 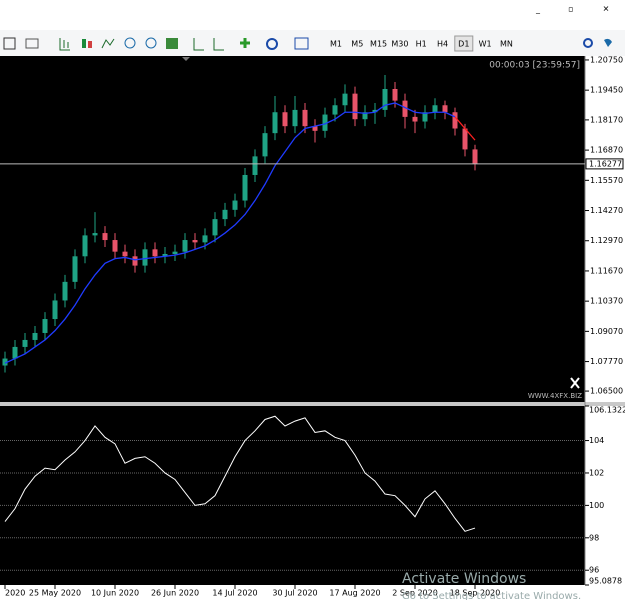 I want to click on y-tick-label: 1.18170, so click(x=606, y=119).